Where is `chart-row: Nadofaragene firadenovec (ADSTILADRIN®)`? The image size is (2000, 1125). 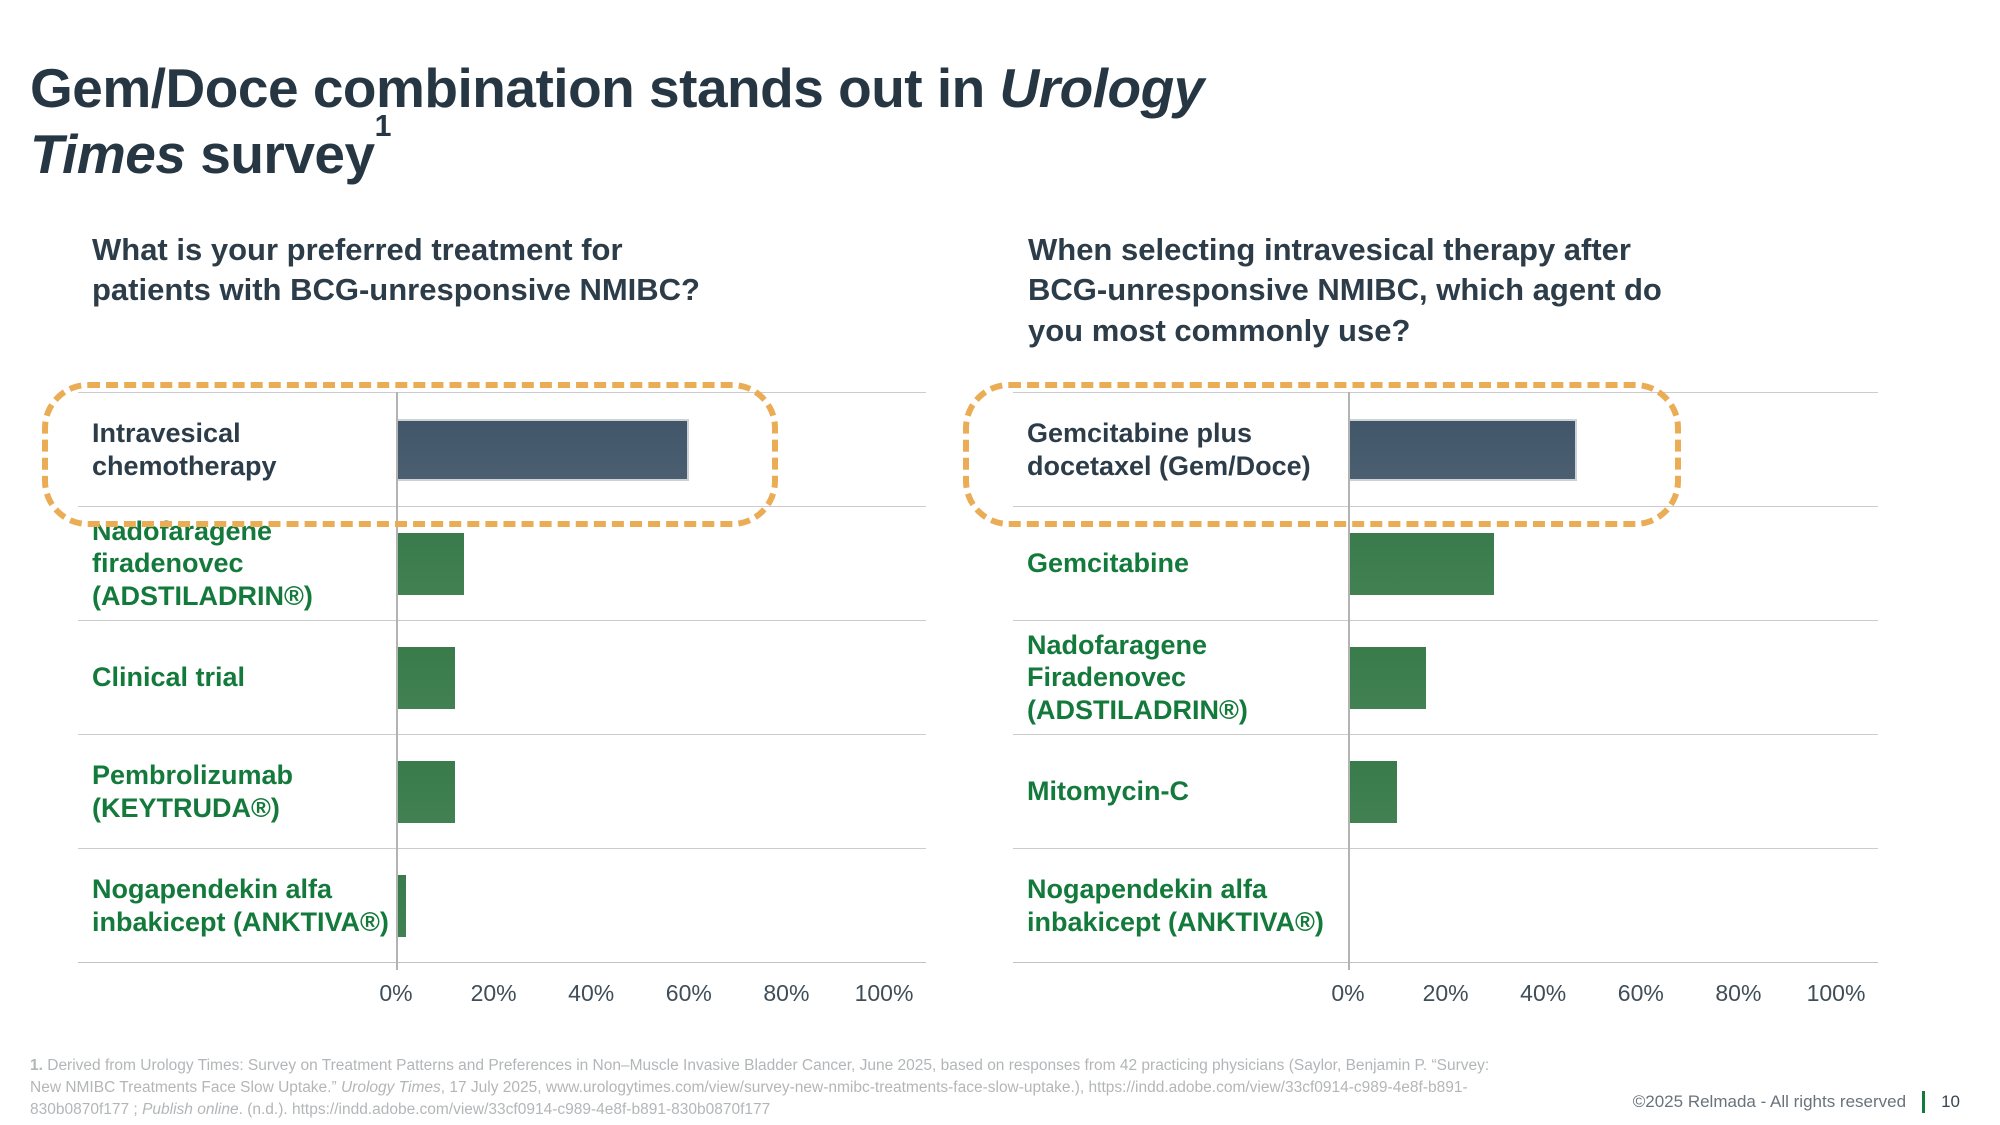 chart-row: Nadofaragene firadenovec (ADSTILADRIN®) is located at coordinates (502, 563).